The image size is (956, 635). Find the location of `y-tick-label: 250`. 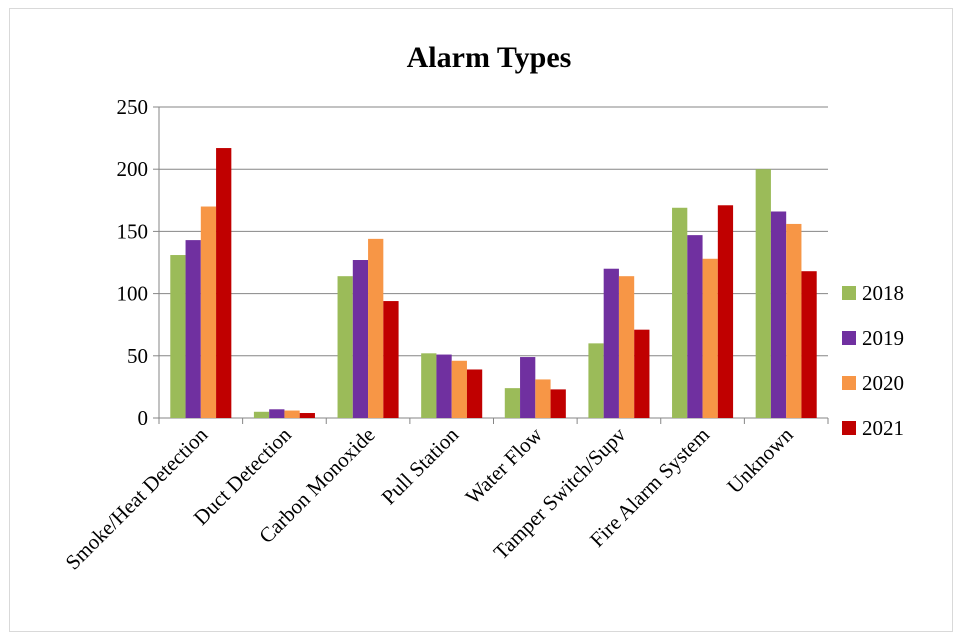

y-tick-label: 250 is located at coordinates (133, 107).